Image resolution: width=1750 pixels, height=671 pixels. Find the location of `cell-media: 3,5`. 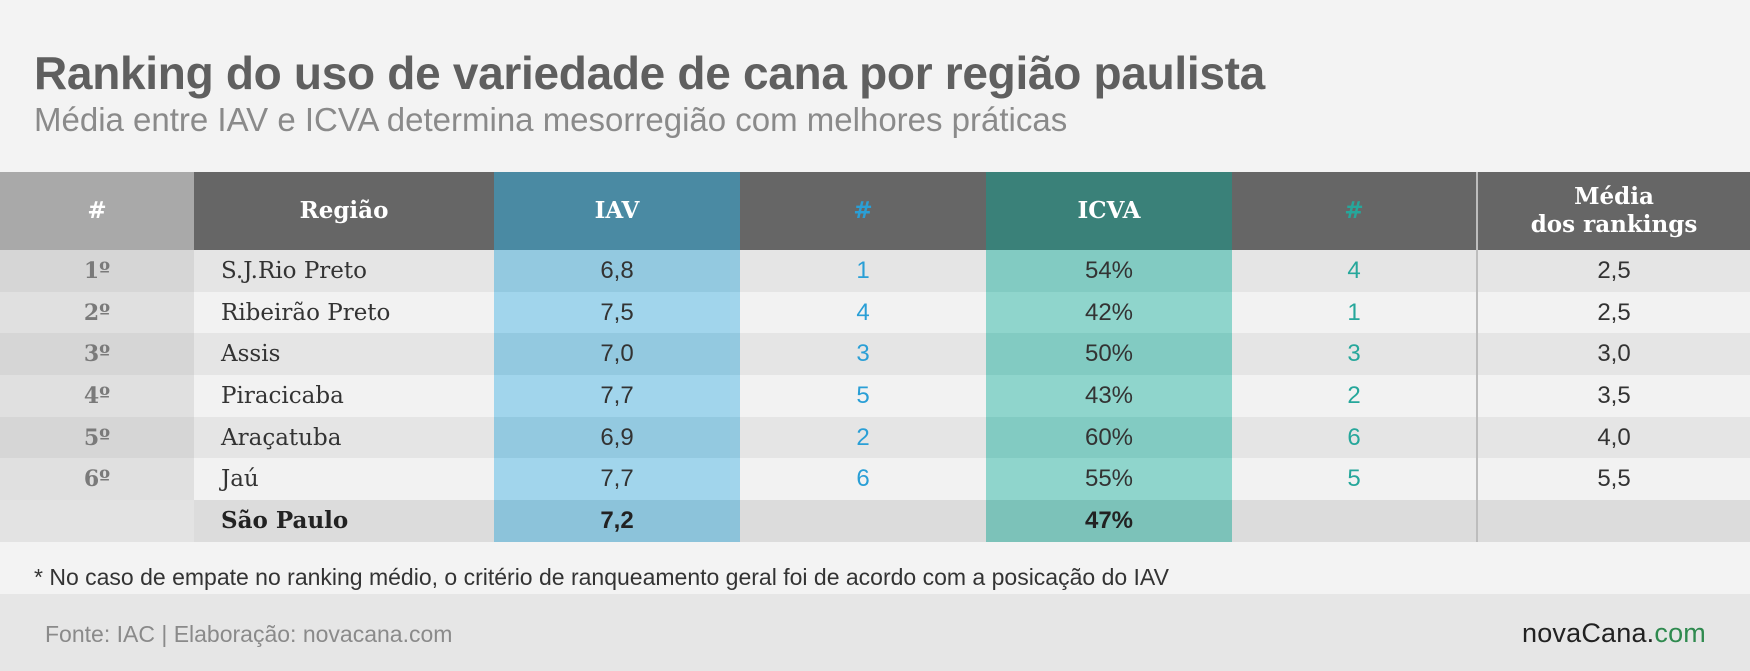

cell-media: 3,5 is located at coordinates (1613, 396).